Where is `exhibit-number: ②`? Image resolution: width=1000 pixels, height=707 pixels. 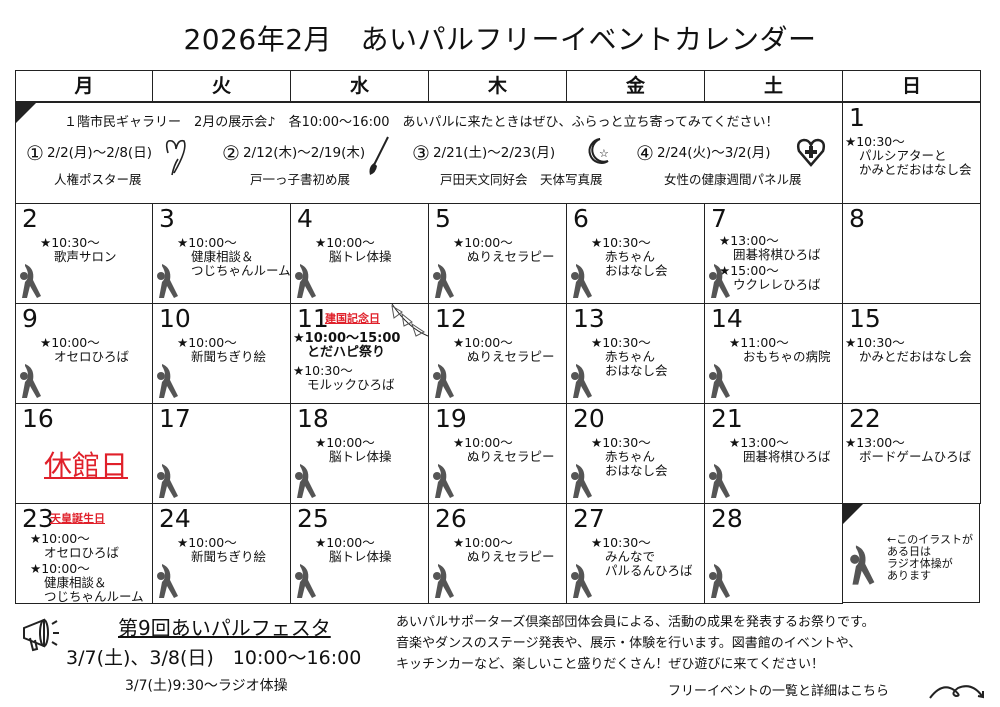 exhibit-number: ② is located at coordinates (231, 153).